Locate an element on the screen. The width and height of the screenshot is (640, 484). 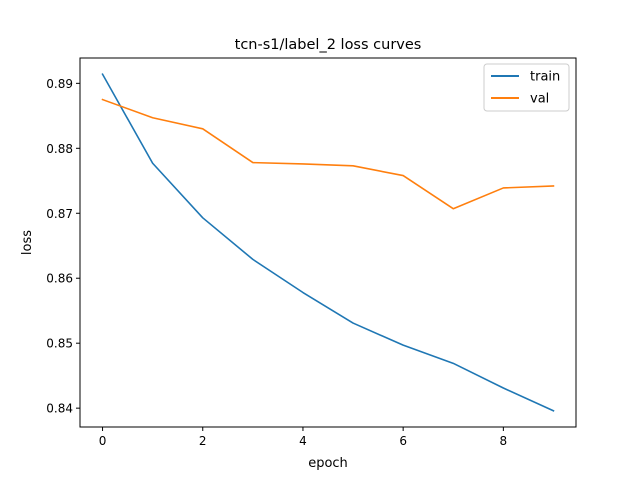
x-tick-label: 0 is located at coordinates (103, 441).